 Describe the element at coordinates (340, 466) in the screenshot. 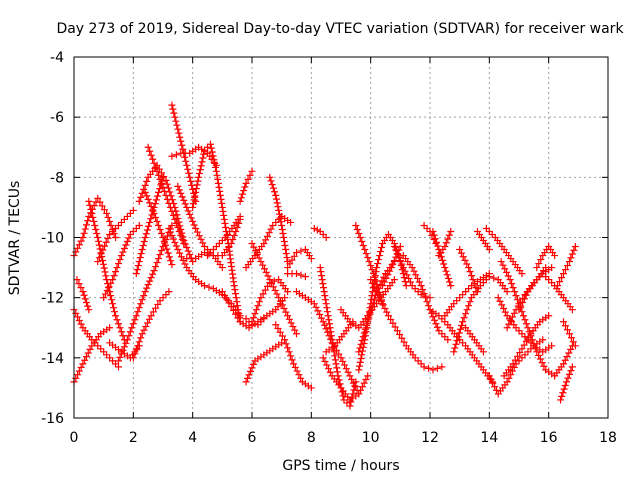

I see `x-axis-label: GPS time / hours` at that location.